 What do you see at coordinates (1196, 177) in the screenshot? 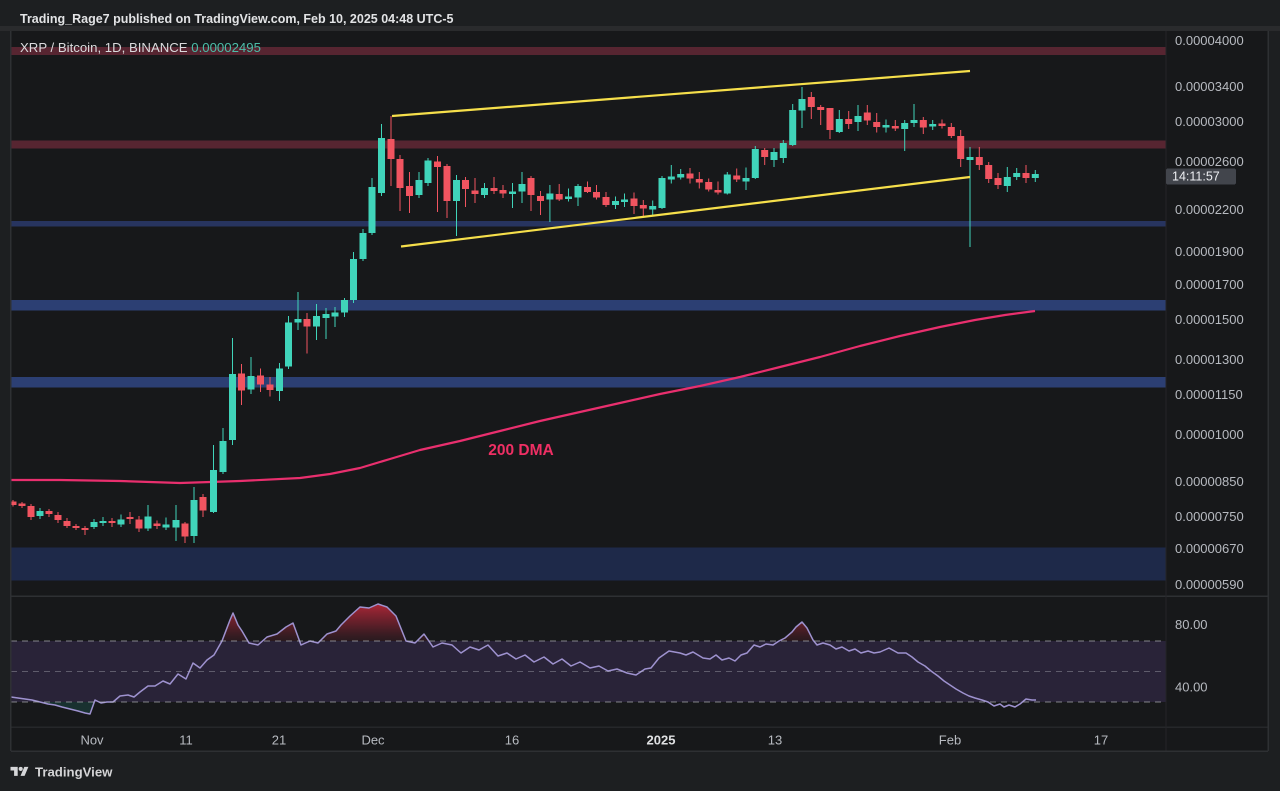
I see `svg-text: 14:11:57` at bounding box center [1196, 177].